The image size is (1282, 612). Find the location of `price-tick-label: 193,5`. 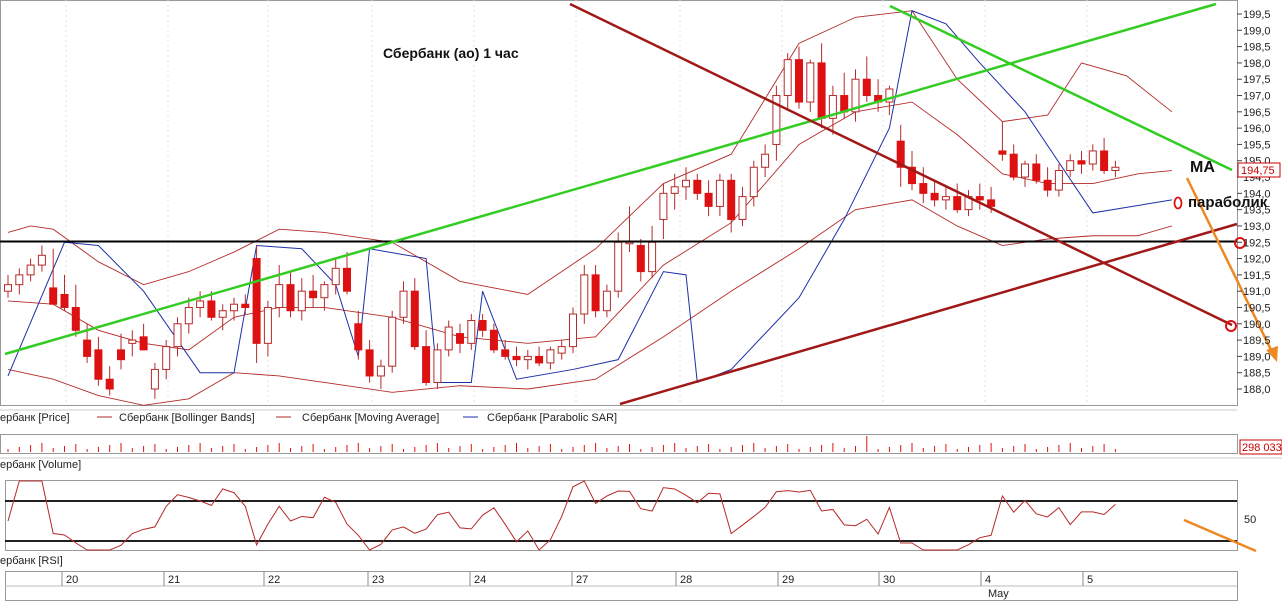

price-tick-label: 193,5 is located at coordinates (1257, 211).